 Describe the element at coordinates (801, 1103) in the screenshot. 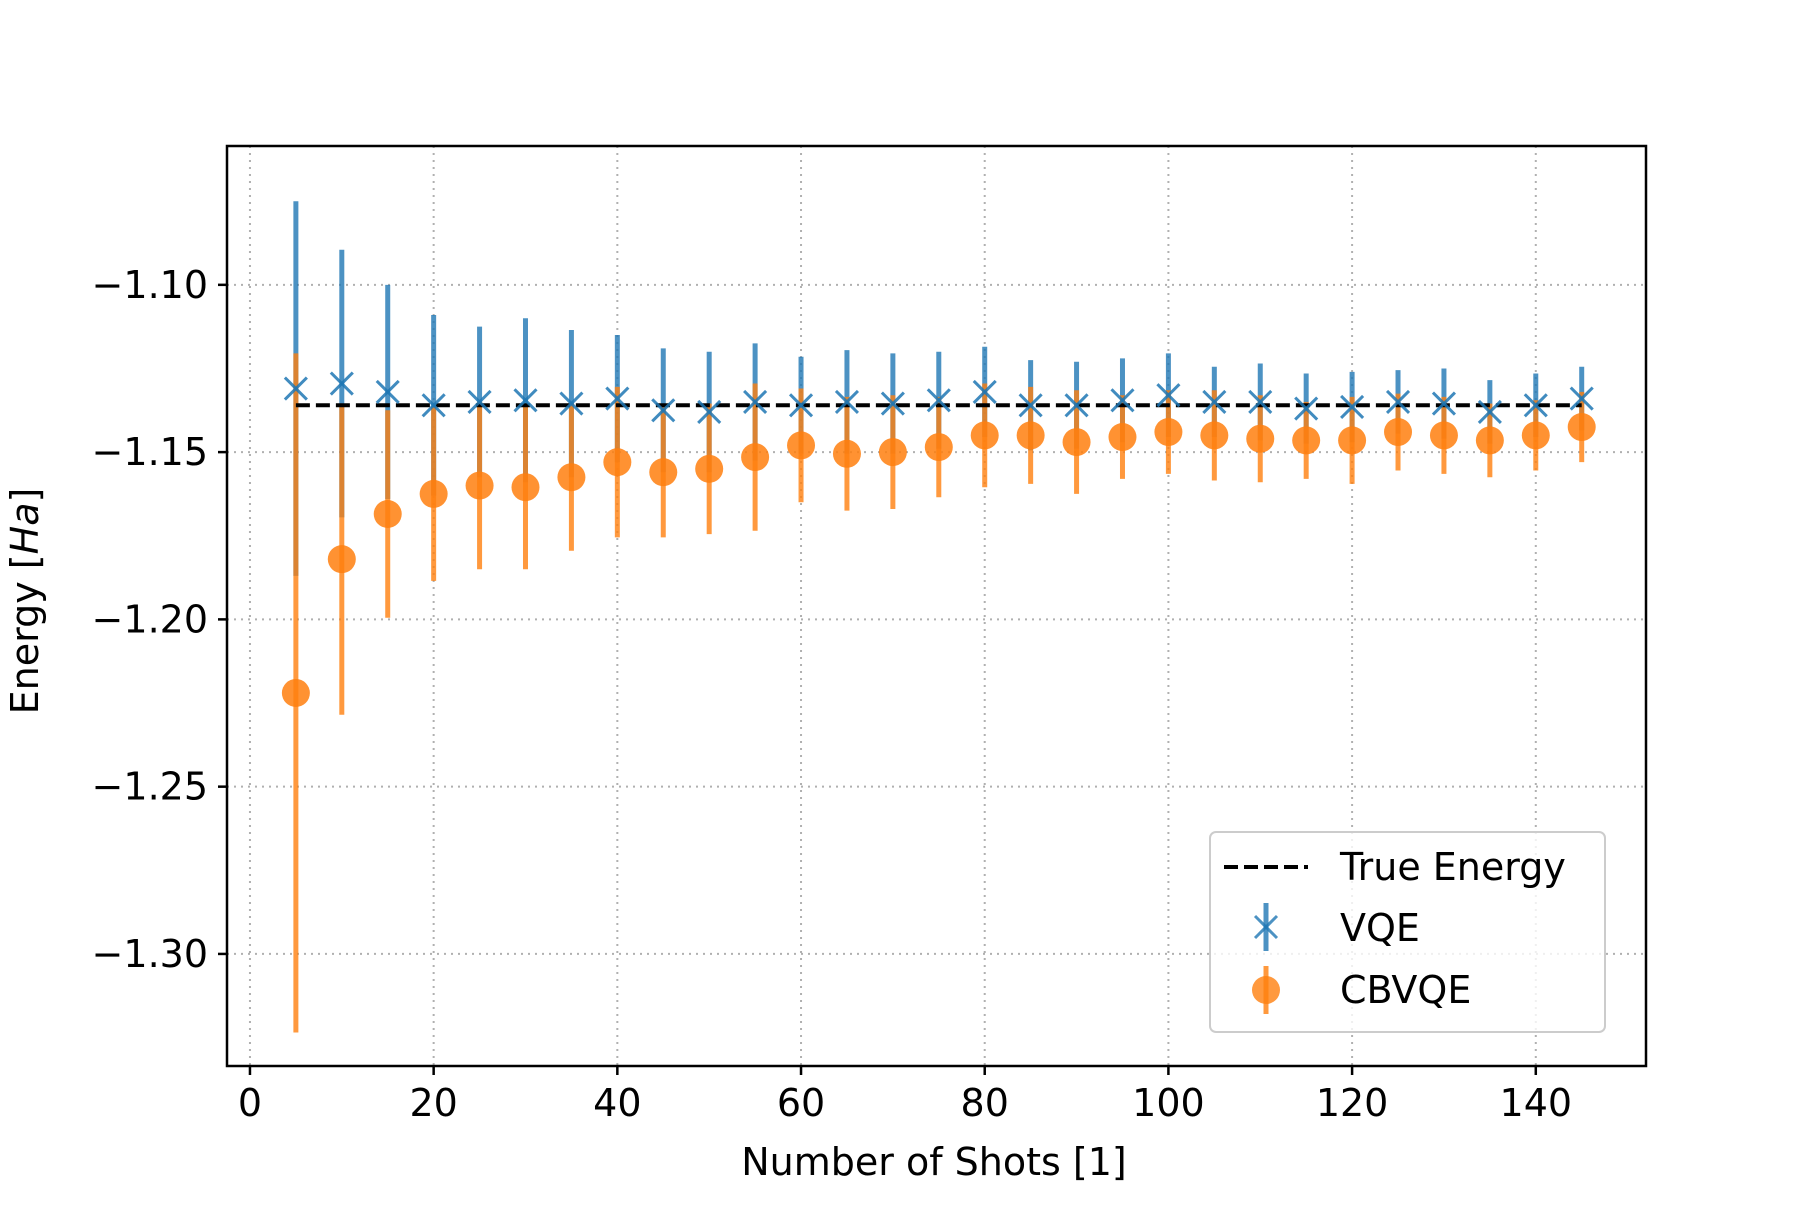

I see `x-tick-label: 60` at that location.